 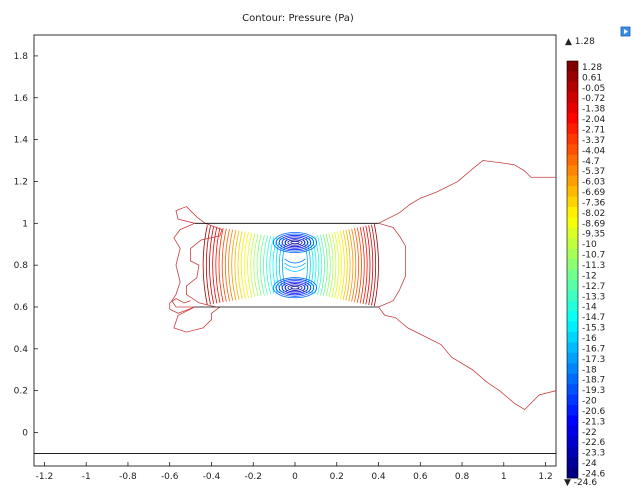 What do you see at coordinates (86, 477) in the screenshot?
I see `x-tick-label: -1` at bounding box center [86, 477].